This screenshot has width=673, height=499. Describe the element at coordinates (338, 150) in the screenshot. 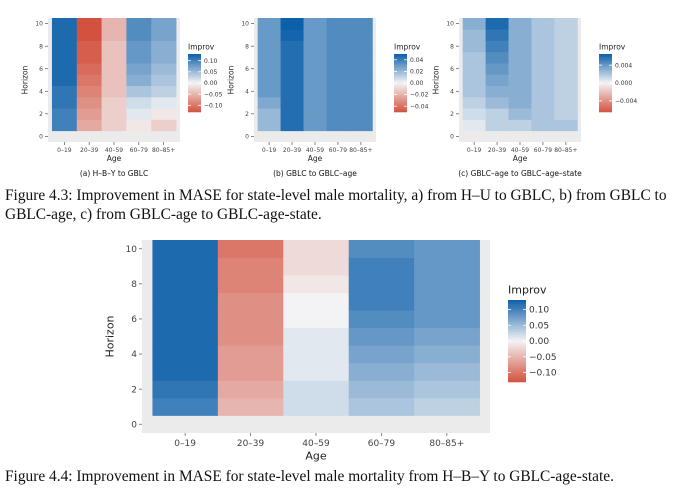

I see `x-tick-label: 60–79` at that location.